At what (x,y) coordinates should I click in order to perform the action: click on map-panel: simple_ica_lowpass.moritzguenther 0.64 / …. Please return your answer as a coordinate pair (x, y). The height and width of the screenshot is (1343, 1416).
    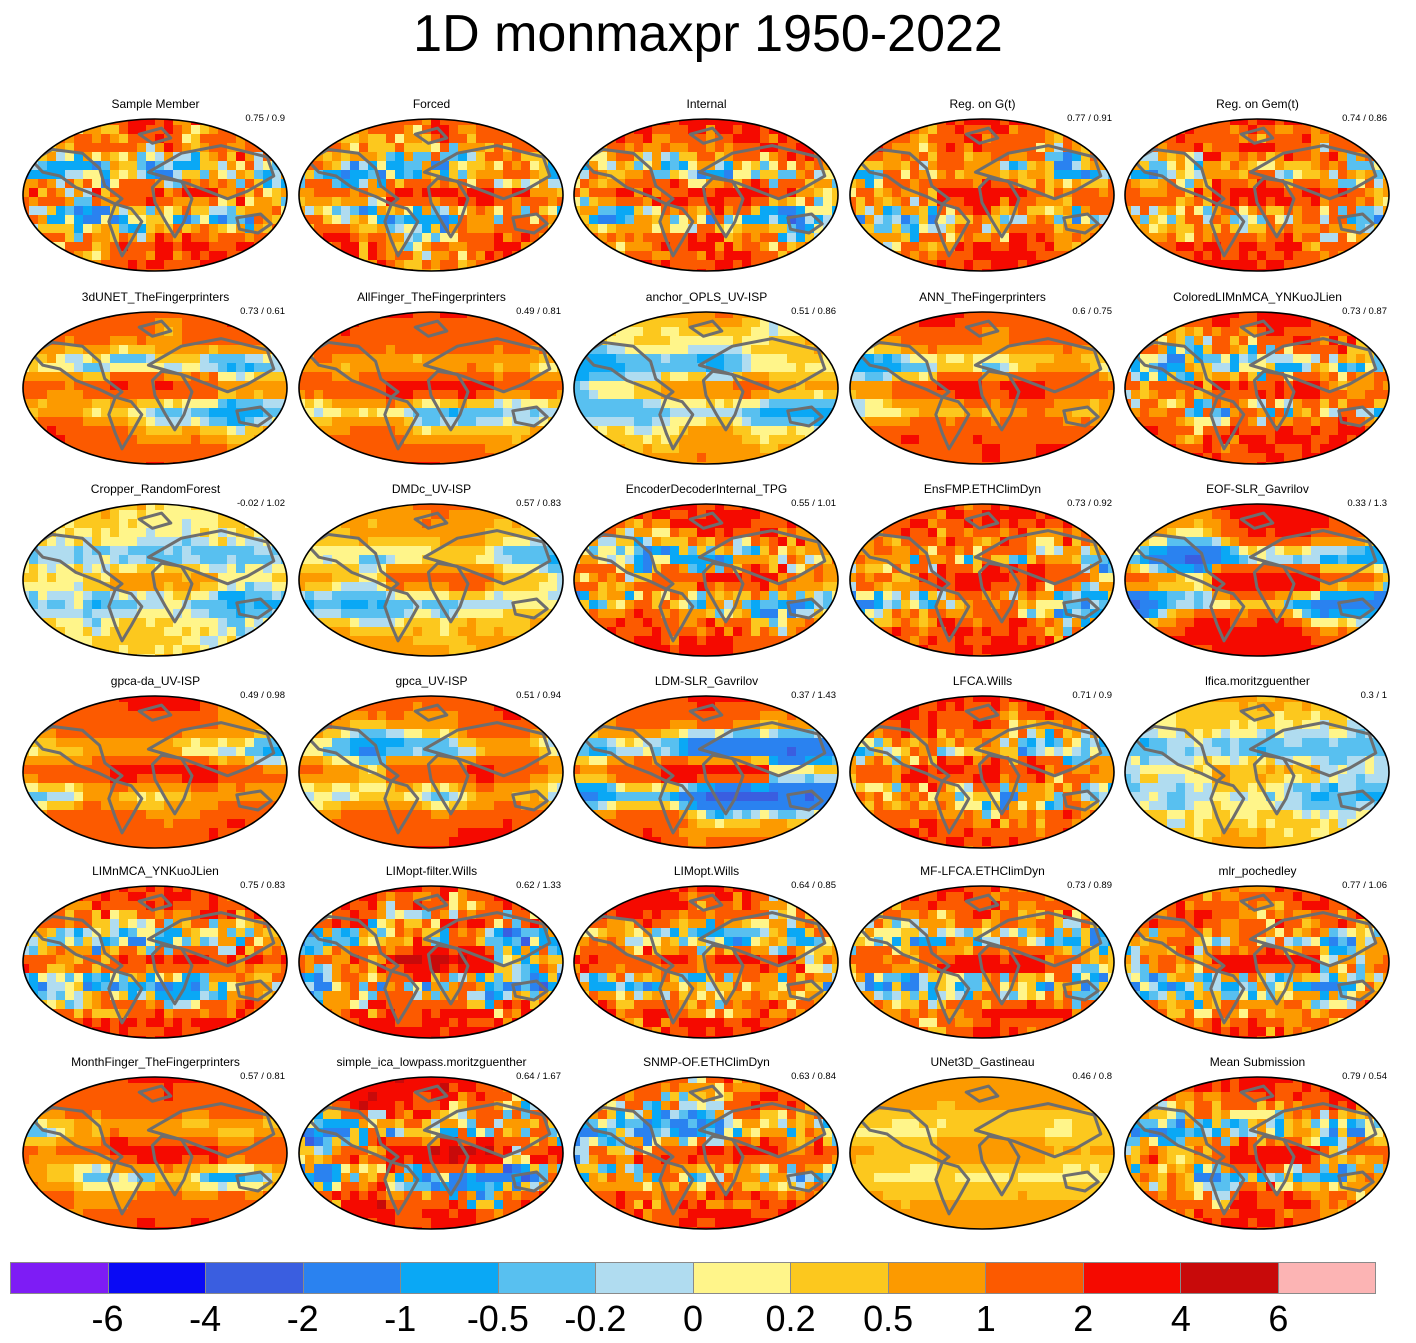
    Looking at the image, I should click on (431, 1145).